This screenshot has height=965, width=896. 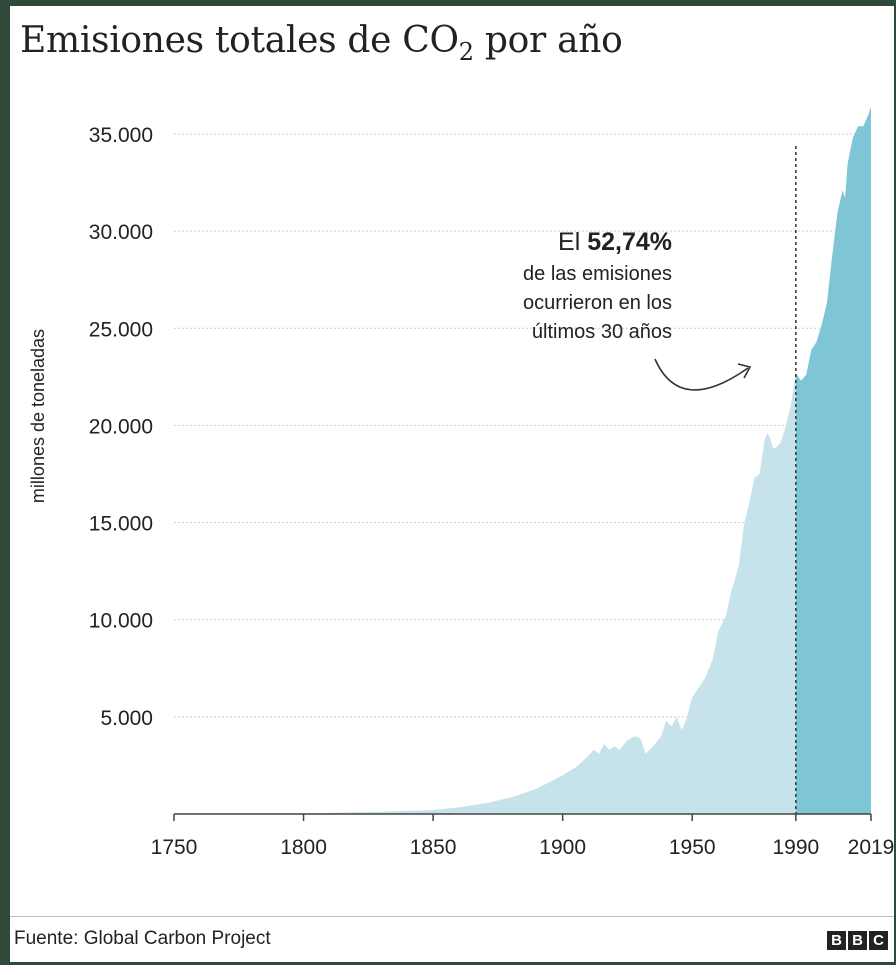 What do you see at coordinates (121, 329) in the screenshot?
I see `y-tick-label: 25.000` at bounding box center [121, 329].